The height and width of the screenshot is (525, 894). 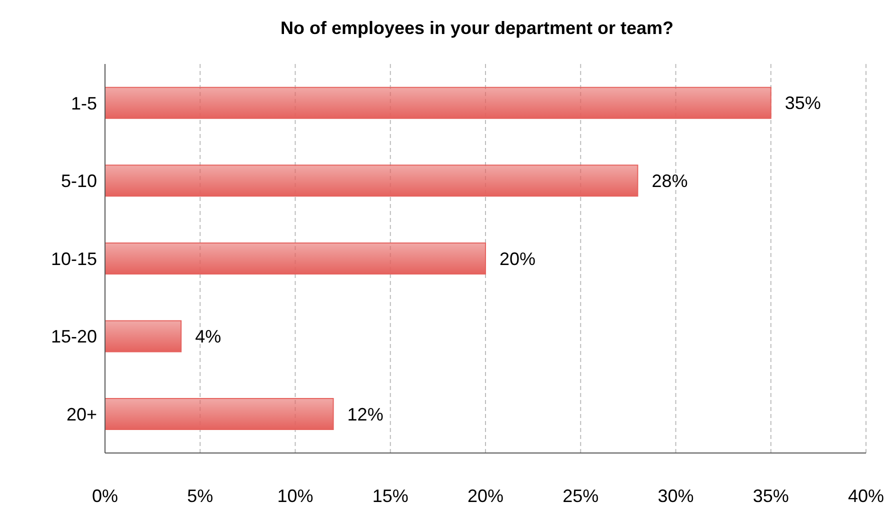 What do you see at coordinates (580, 496) in the screenshot?
I see `x-tick-label: 25%` at bounding box center [580, 496].